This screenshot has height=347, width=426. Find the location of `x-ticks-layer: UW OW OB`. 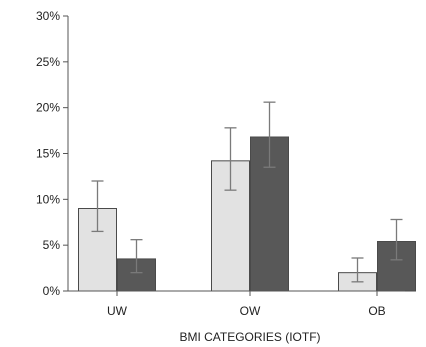

x-ticks-layer: UW OW OB is located at coordinates (246, 304).